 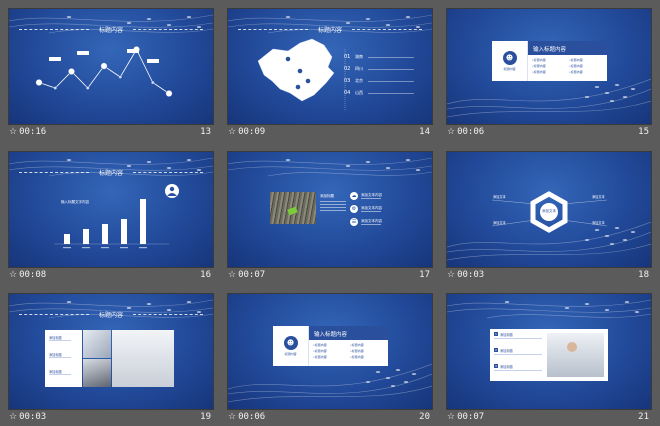 I want to click on card-icon-panel: ☻ 标题内容, so click(x=510, y=61).